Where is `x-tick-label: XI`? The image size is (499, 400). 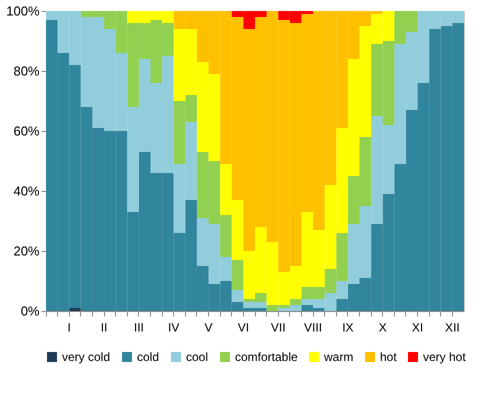
x-tick-label: XI is located at coordinates (418, 327).